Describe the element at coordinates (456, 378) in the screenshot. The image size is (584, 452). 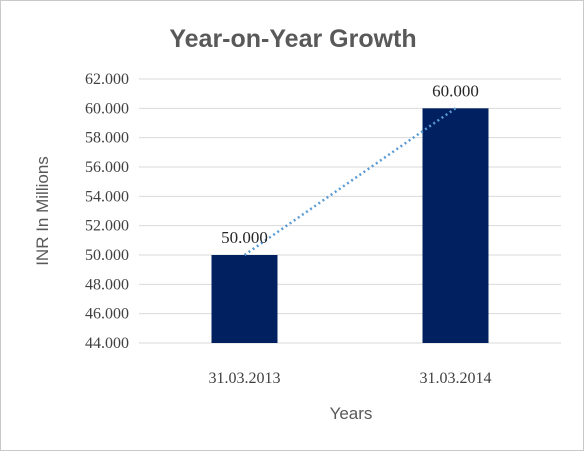
I see `x-tick-label: 31.03.2014` at that location.